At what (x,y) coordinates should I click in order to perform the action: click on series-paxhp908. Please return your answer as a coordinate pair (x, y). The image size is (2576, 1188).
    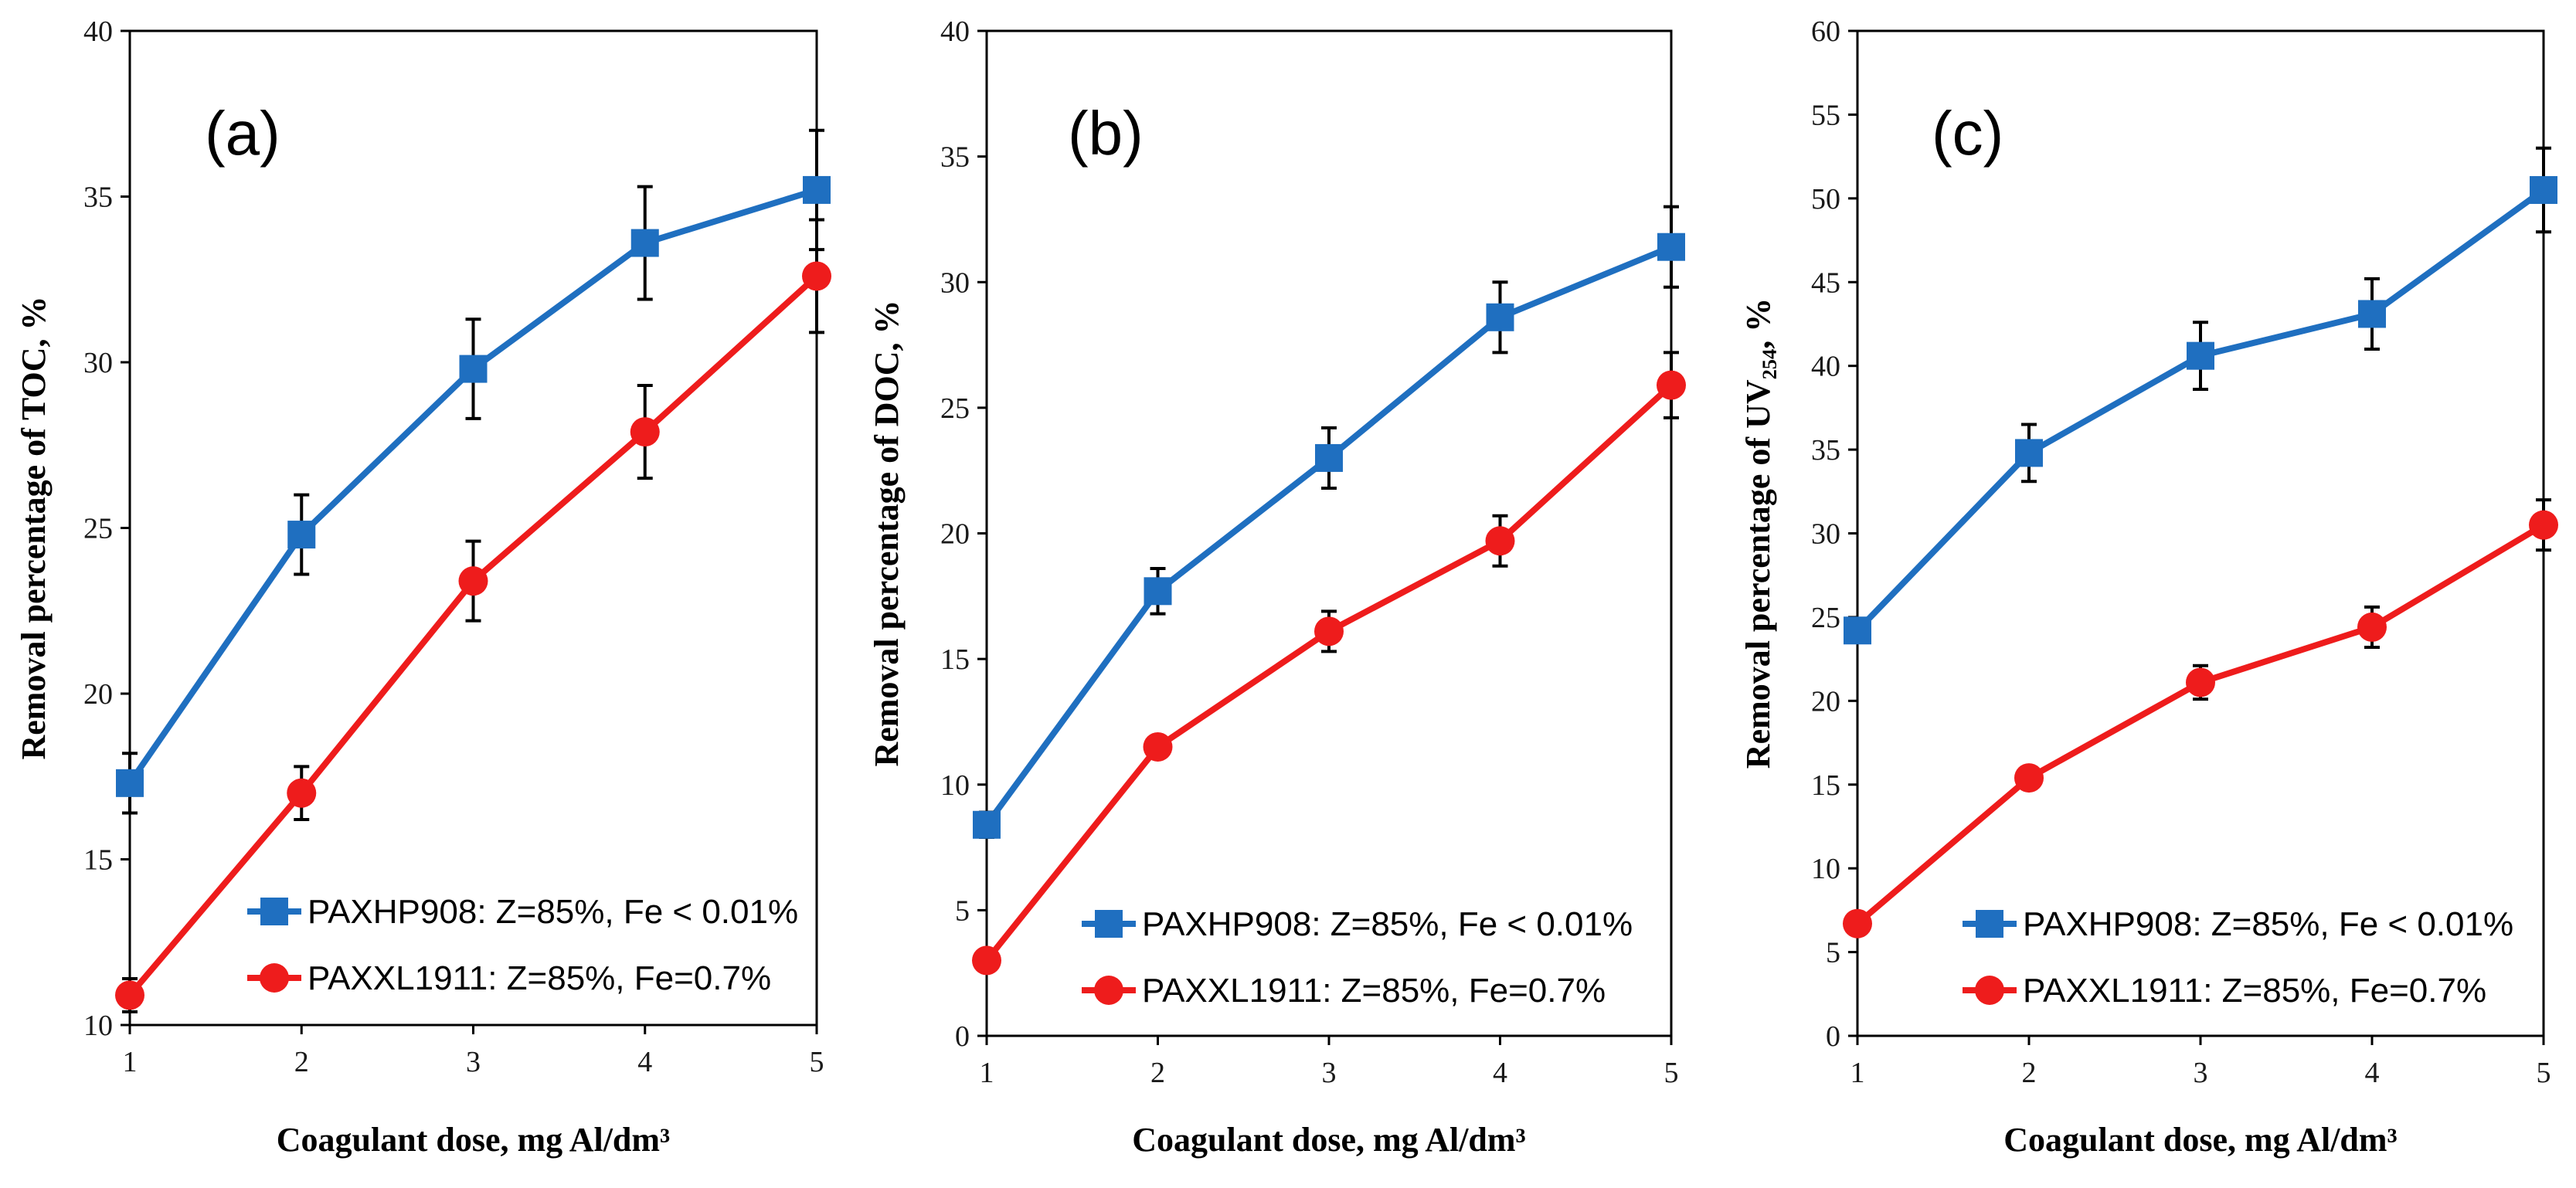
    Looking at the image, I should click on (1329, 522).